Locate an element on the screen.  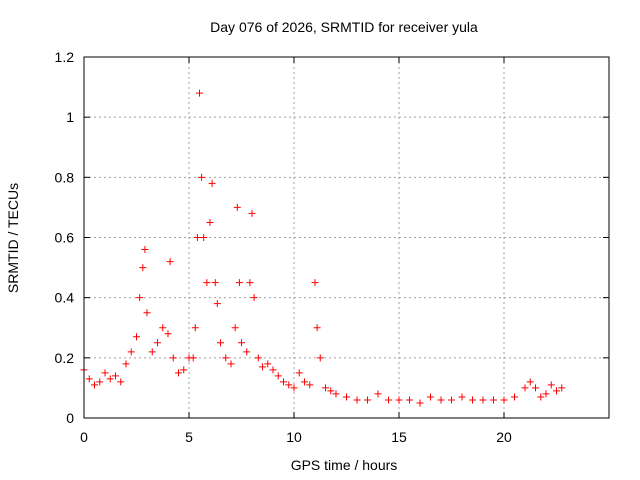
y-tick-label: 0.2 is located at coordinates (65, 358).